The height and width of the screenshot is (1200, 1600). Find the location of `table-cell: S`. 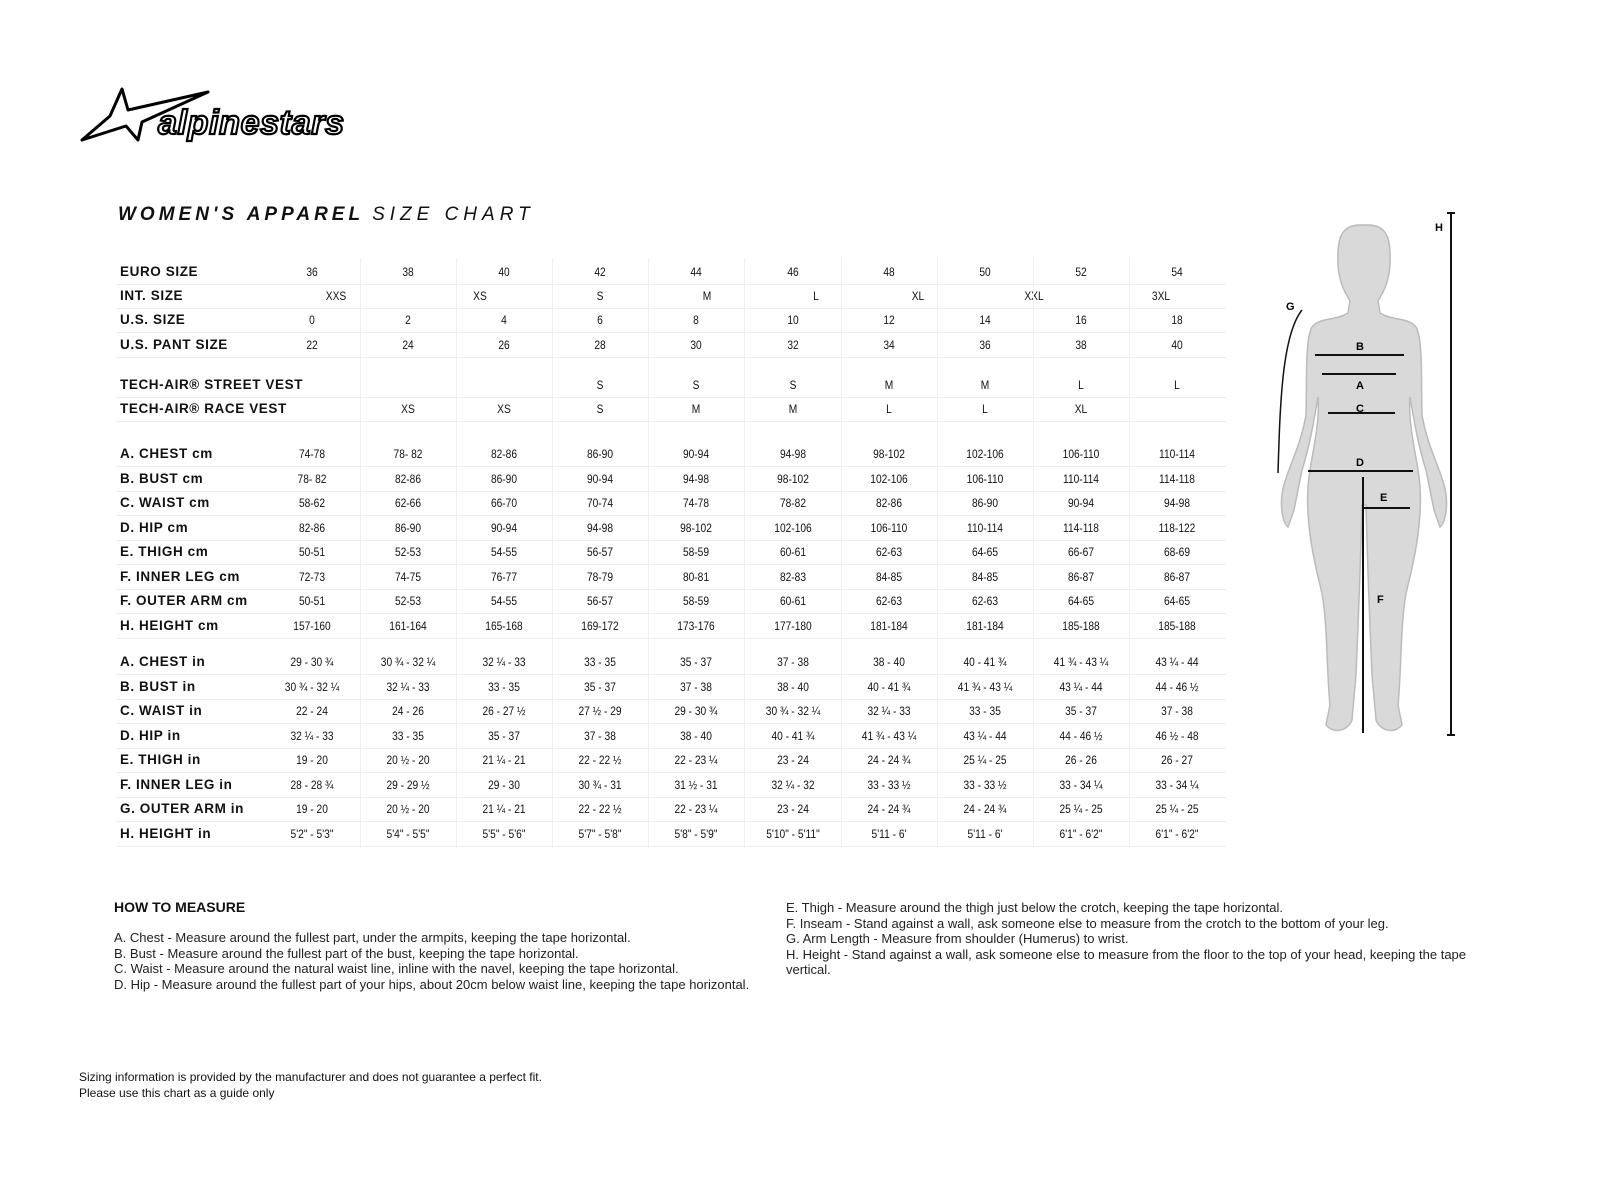

table-cell: S is located at coordinates (600, 385).